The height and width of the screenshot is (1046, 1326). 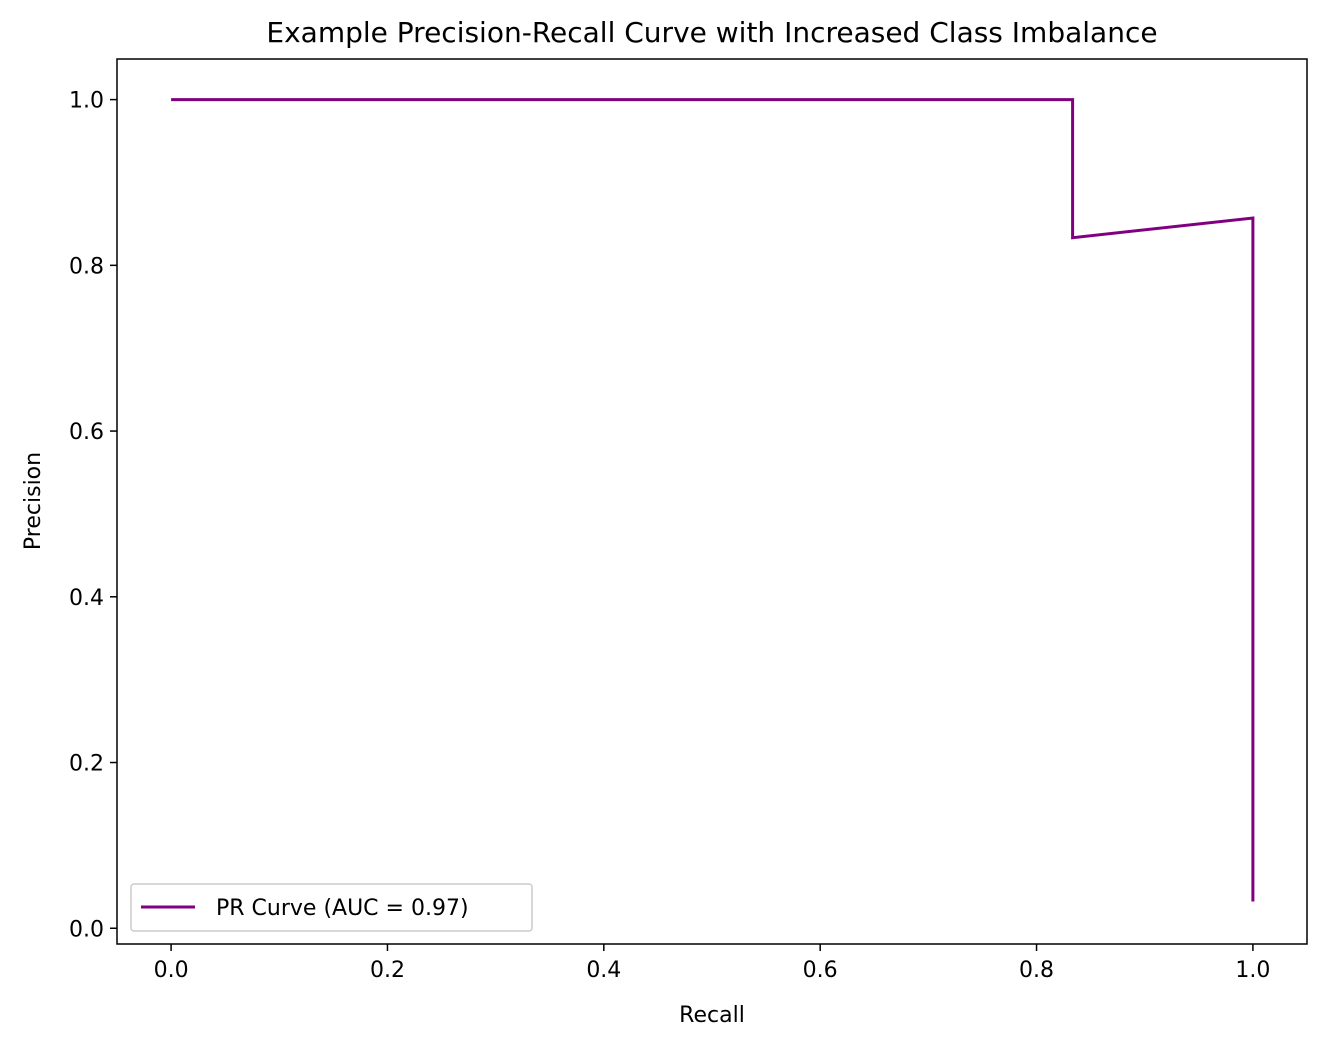 I want to click on x-axis-label: Recall, so click(x=712, y=1015).